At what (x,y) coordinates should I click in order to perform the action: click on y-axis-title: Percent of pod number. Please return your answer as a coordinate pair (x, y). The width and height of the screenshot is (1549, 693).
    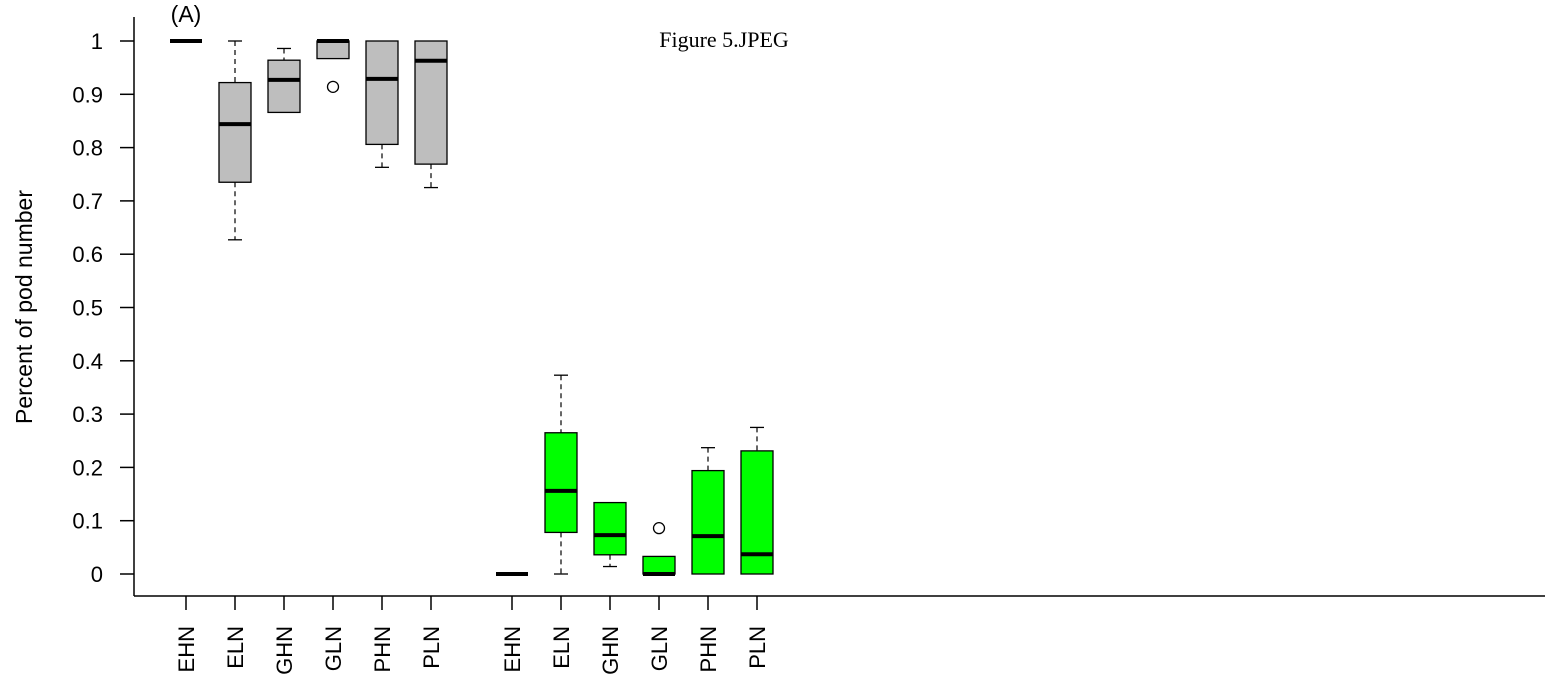
    Looking at the image, I should click on (24, 307).